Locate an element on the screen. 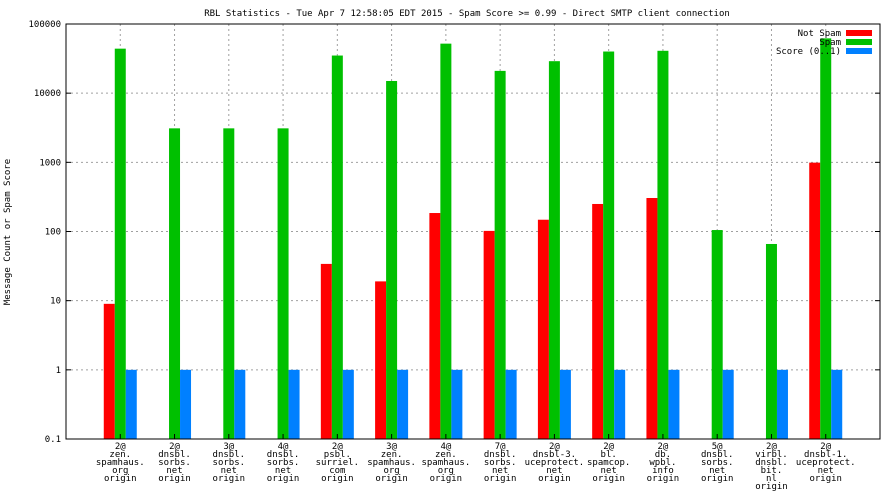 This screenshot has height=504, width=896. y-axis-label: Message Count or Spam Score is located at coordinates (8, 232).